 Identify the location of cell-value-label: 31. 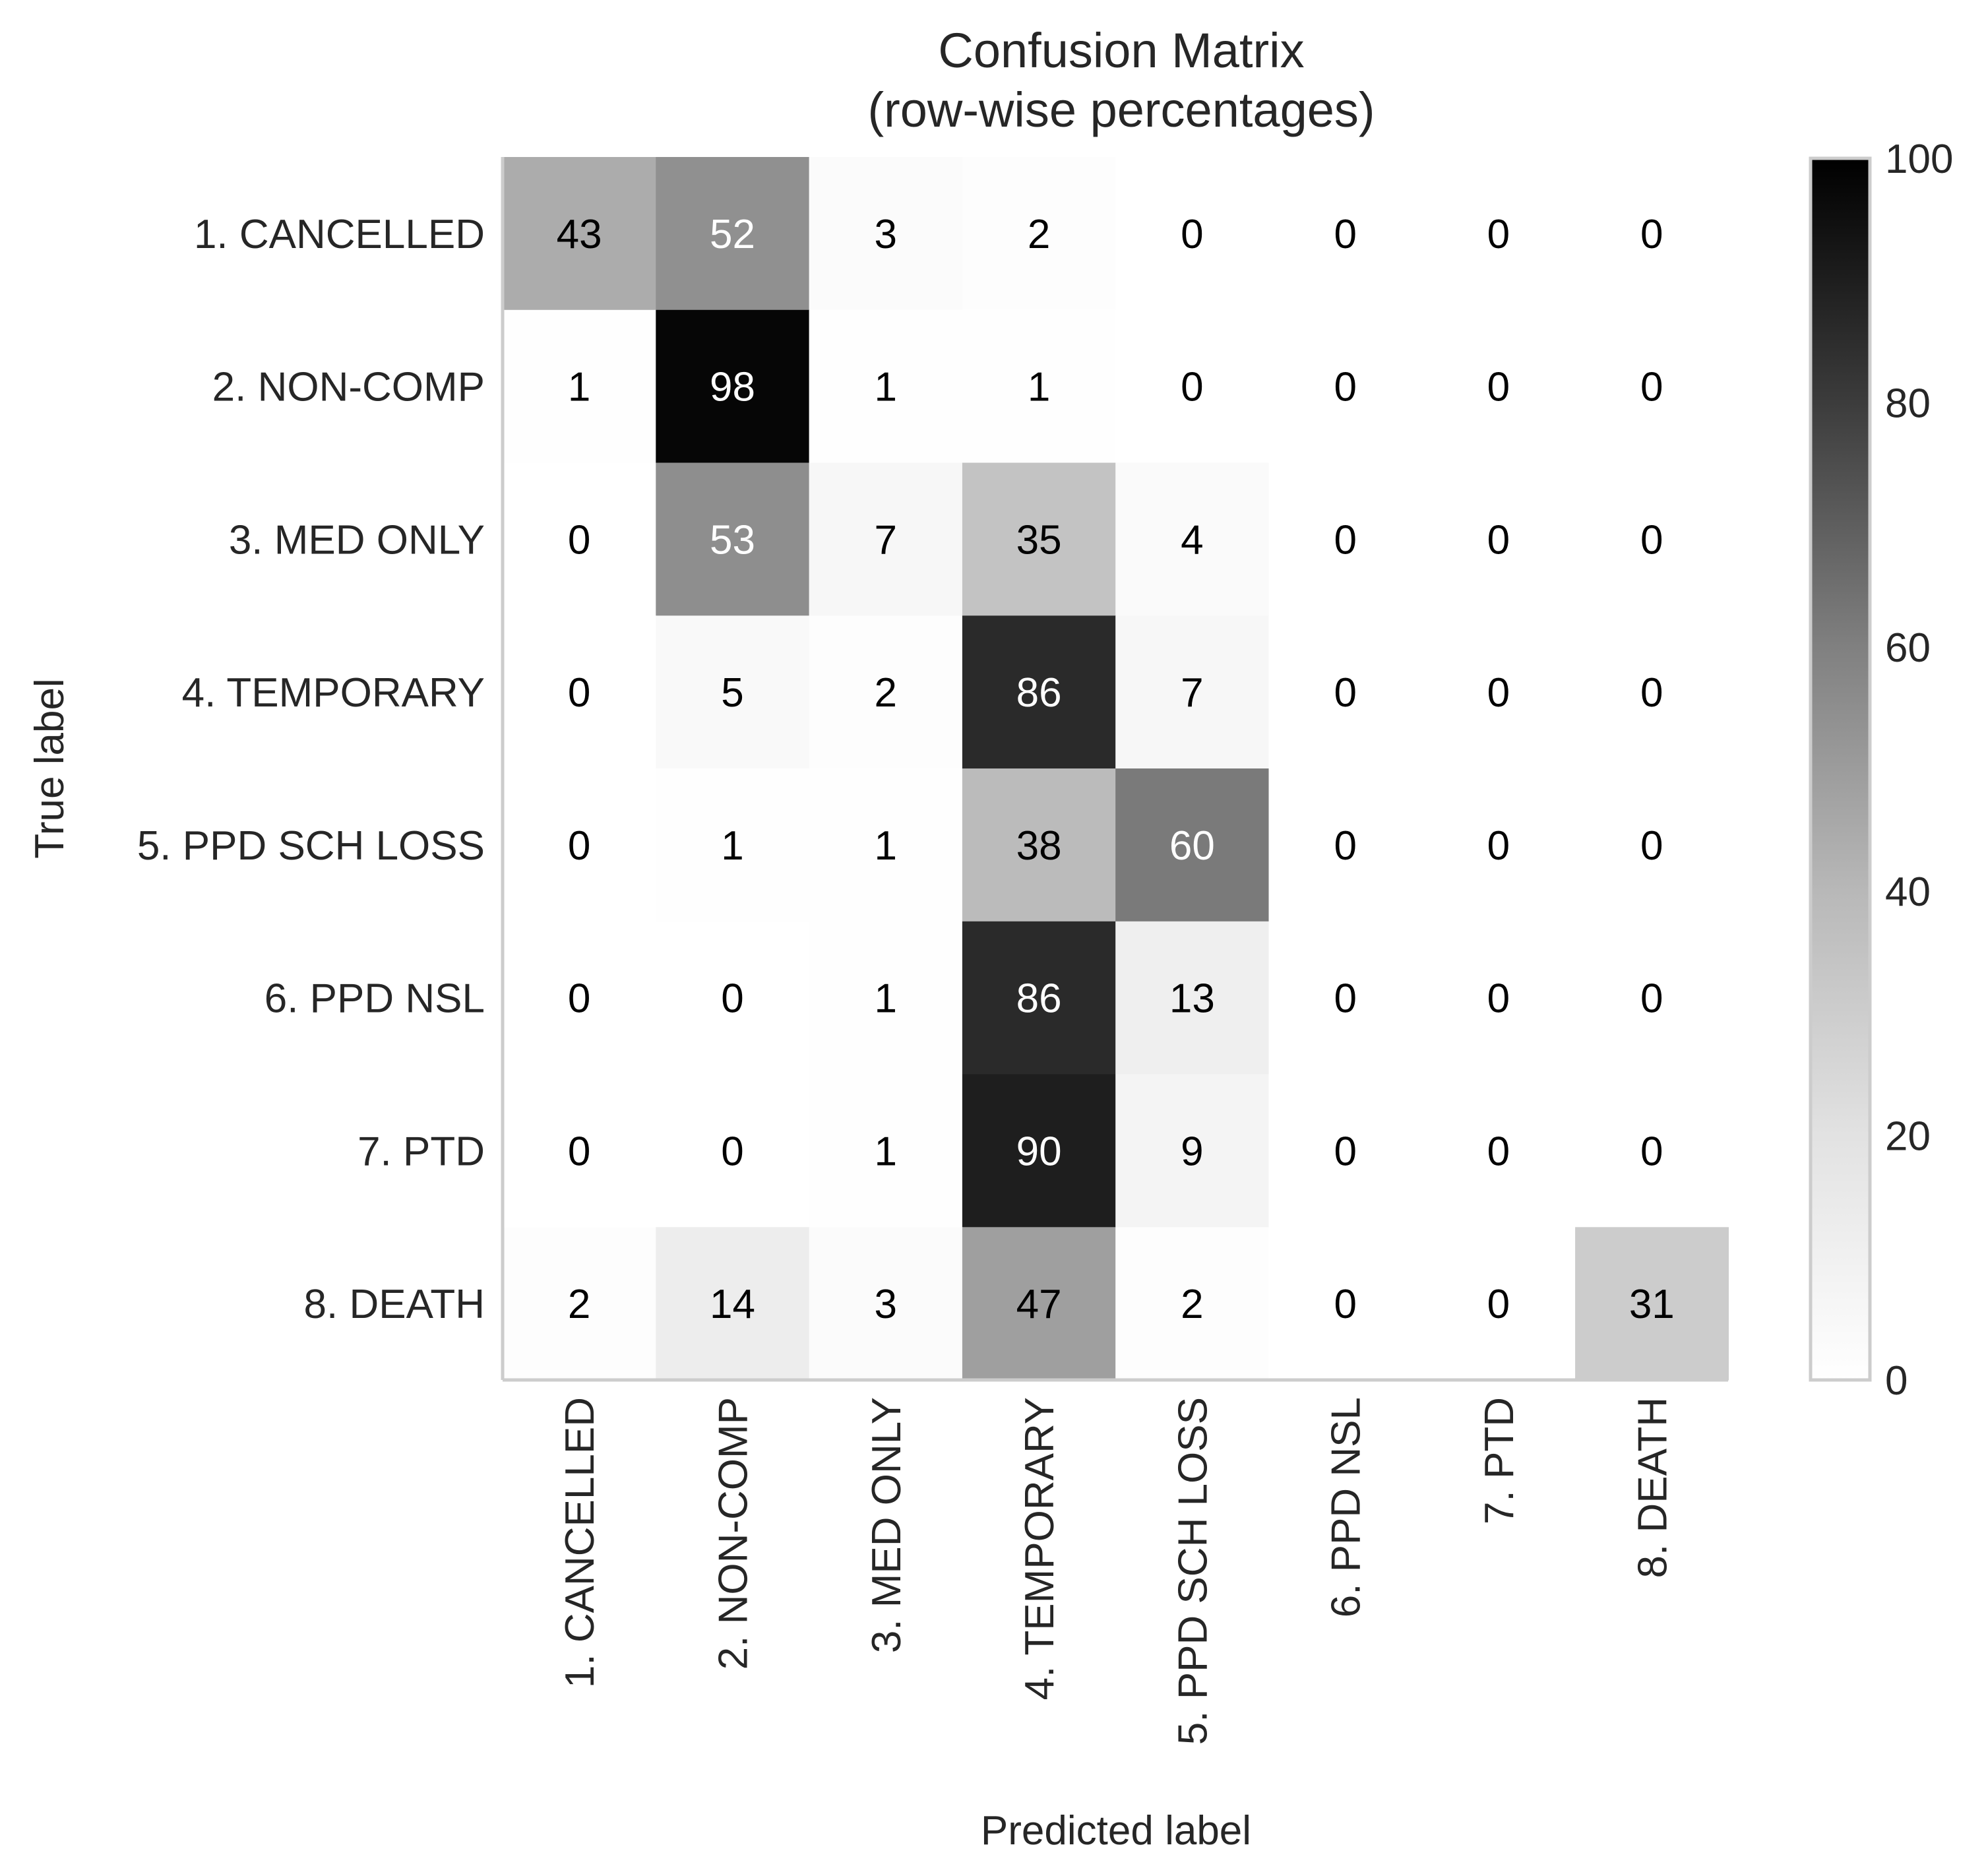
(1652, 1304).